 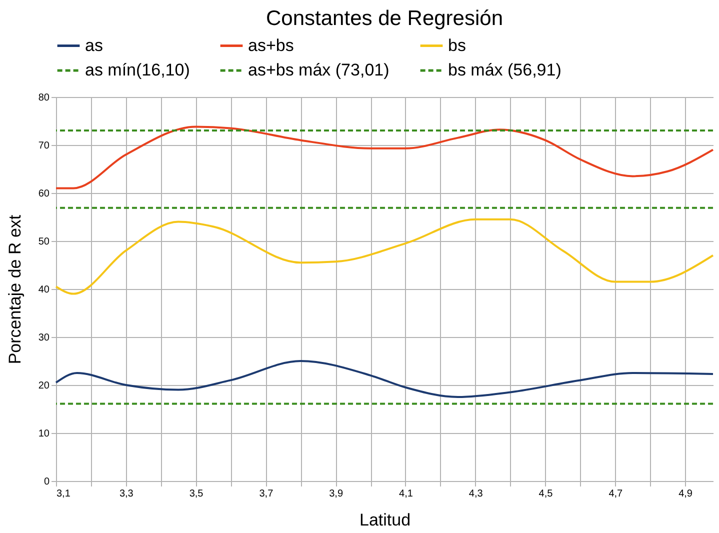 What do you see at coordinates (44, 338) in the screenshot?
I see `y-tick-label: 30` at bounding box center [44, 338].